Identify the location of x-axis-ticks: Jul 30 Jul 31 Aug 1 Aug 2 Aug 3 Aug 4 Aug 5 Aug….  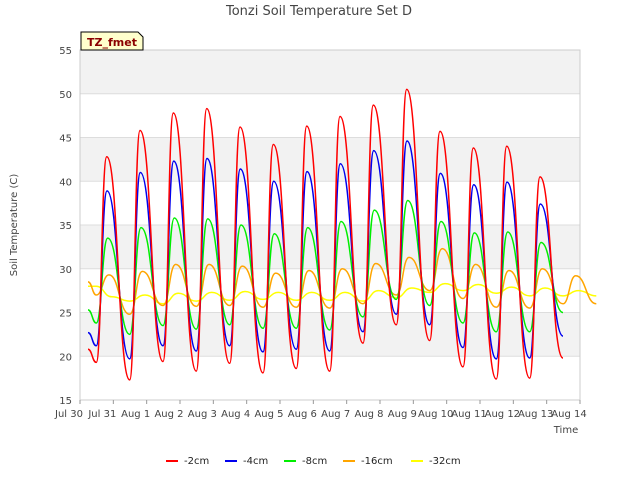
(320, 410).